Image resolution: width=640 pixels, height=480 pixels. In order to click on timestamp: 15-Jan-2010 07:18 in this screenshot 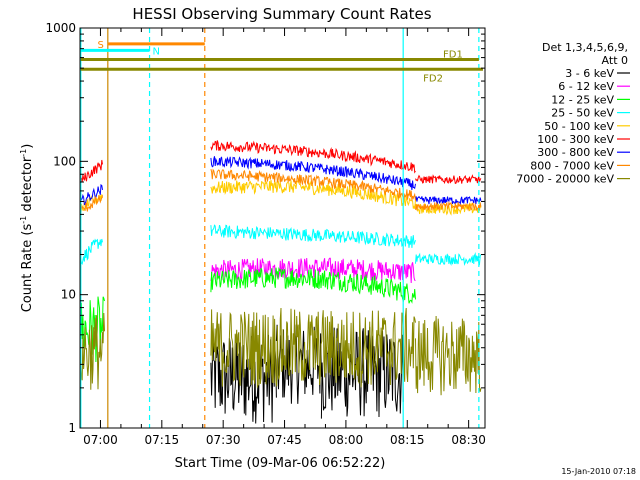, I will do `click(598, 471)`.